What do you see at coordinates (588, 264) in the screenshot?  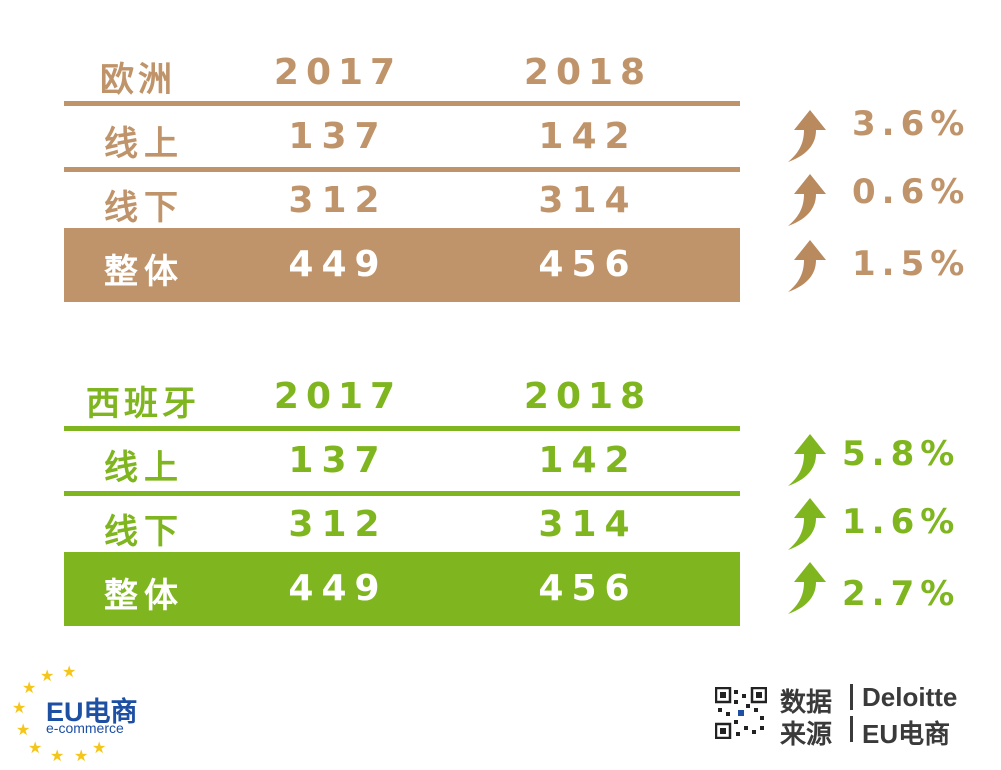 I see `europe-total-2018: 456` at bounding box center [588, 264].